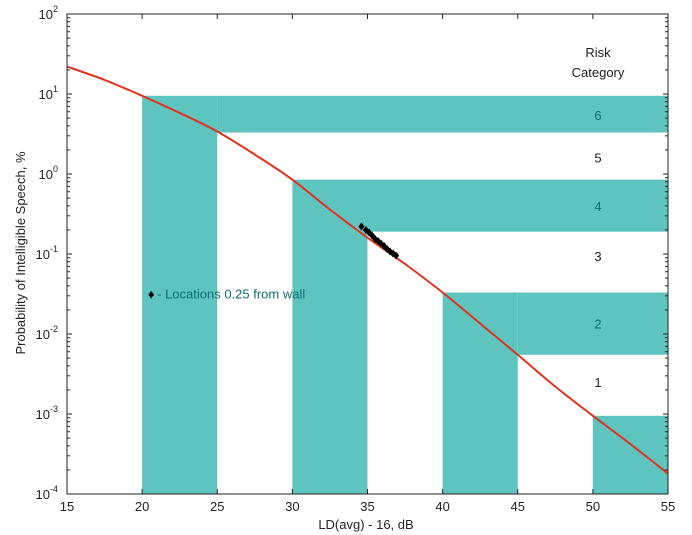 This screenshot has width=692, height=535. What do you see at coordinates (217, 506) in the screenshot?
I see `x-tick-label: 25` at bounding box center [217, 506].